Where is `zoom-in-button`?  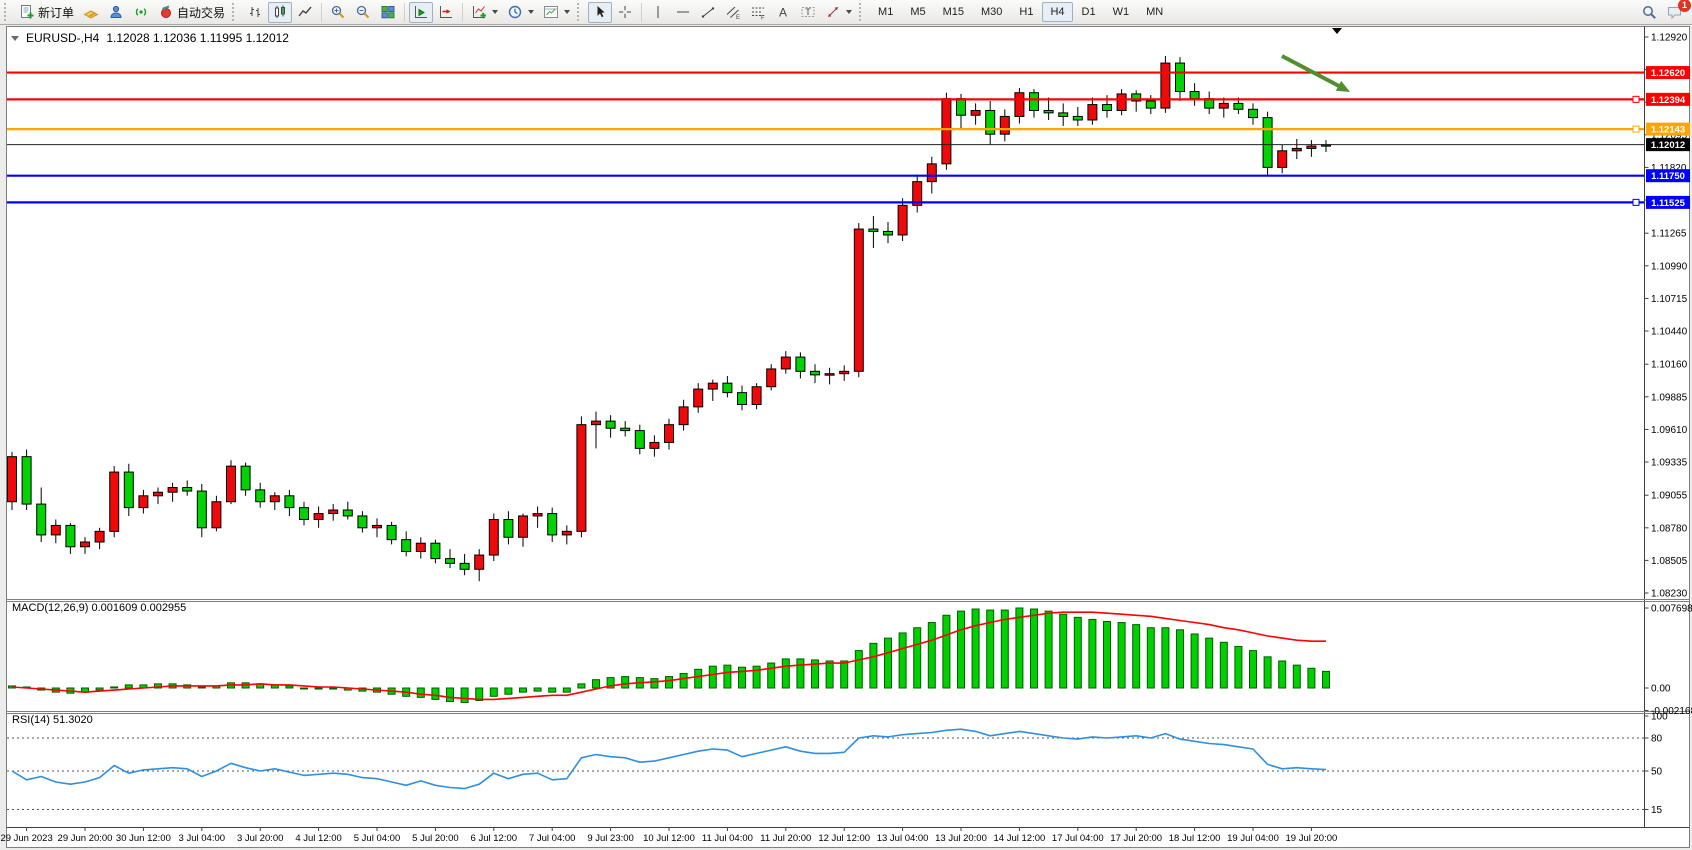 zoom-in-button is located at coordinates (338, 12).